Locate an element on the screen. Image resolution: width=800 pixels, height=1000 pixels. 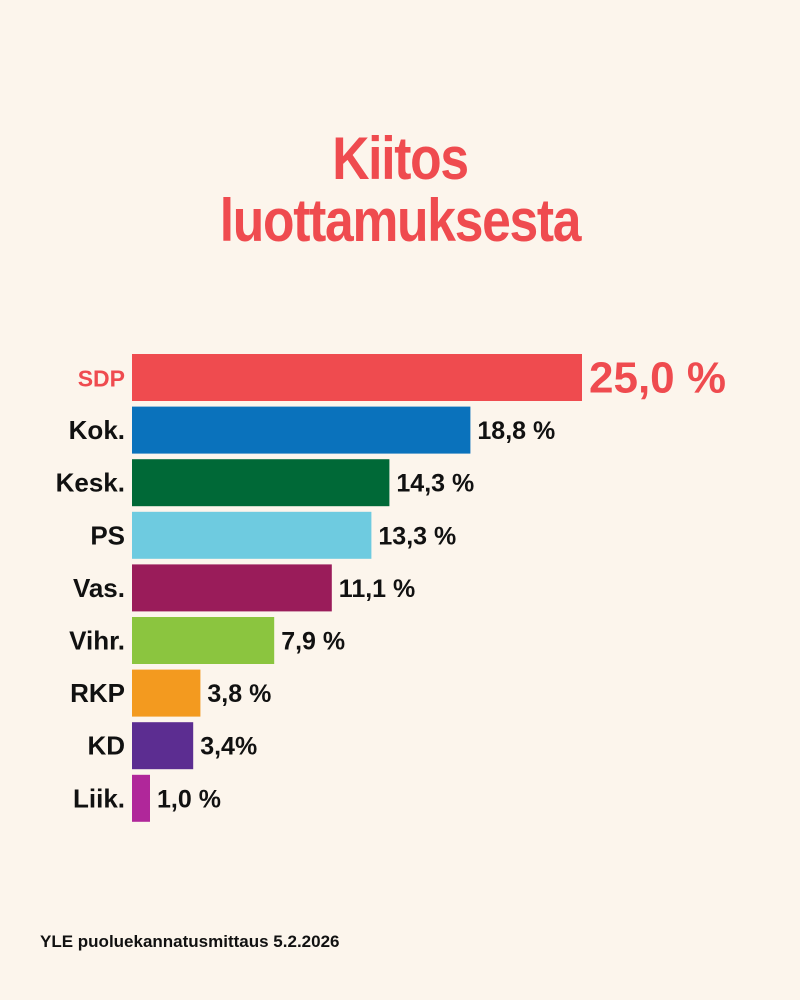
bar-sdp is located at coordinates (357, 377).